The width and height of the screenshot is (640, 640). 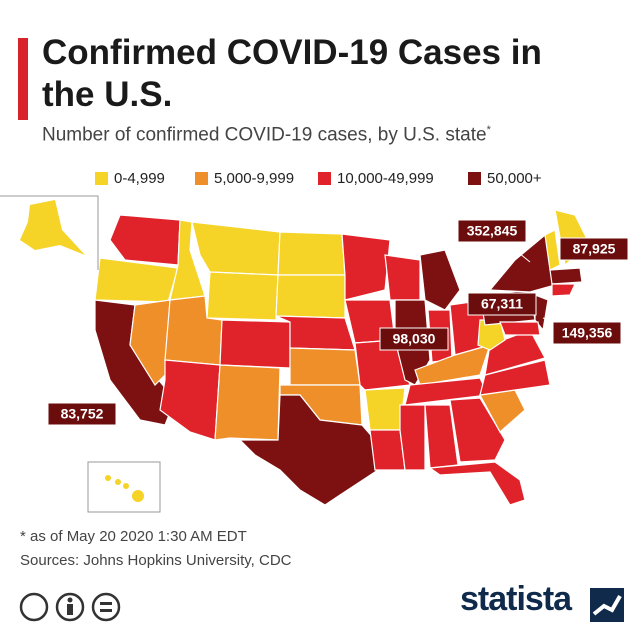 I want to click on callout-label: 98,030, so click(x=414, y=339).